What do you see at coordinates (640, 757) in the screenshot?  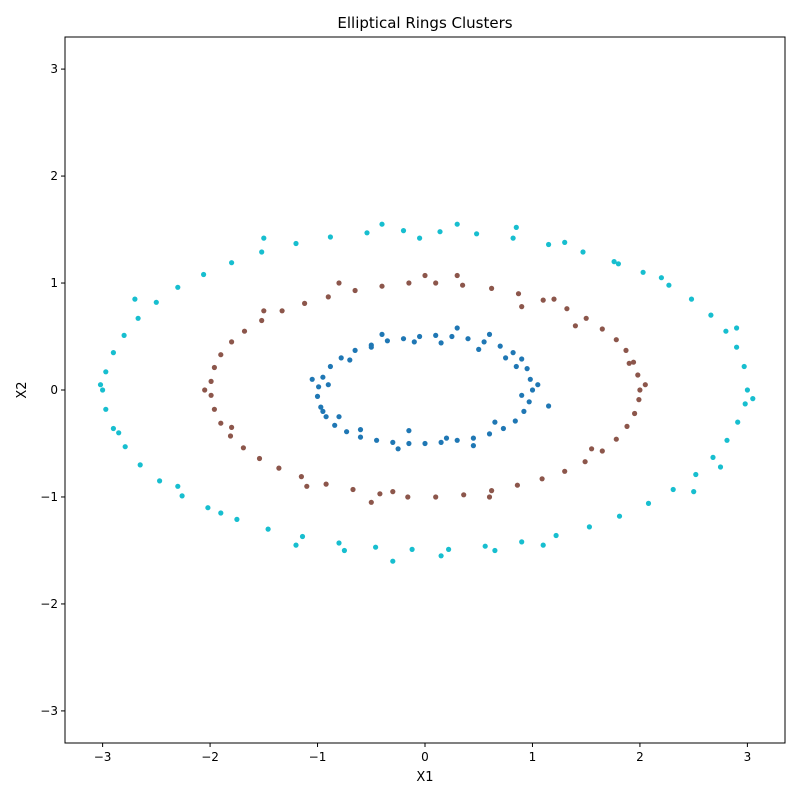 I see `x-tick-label: 2` at bounding box center [640, 757].